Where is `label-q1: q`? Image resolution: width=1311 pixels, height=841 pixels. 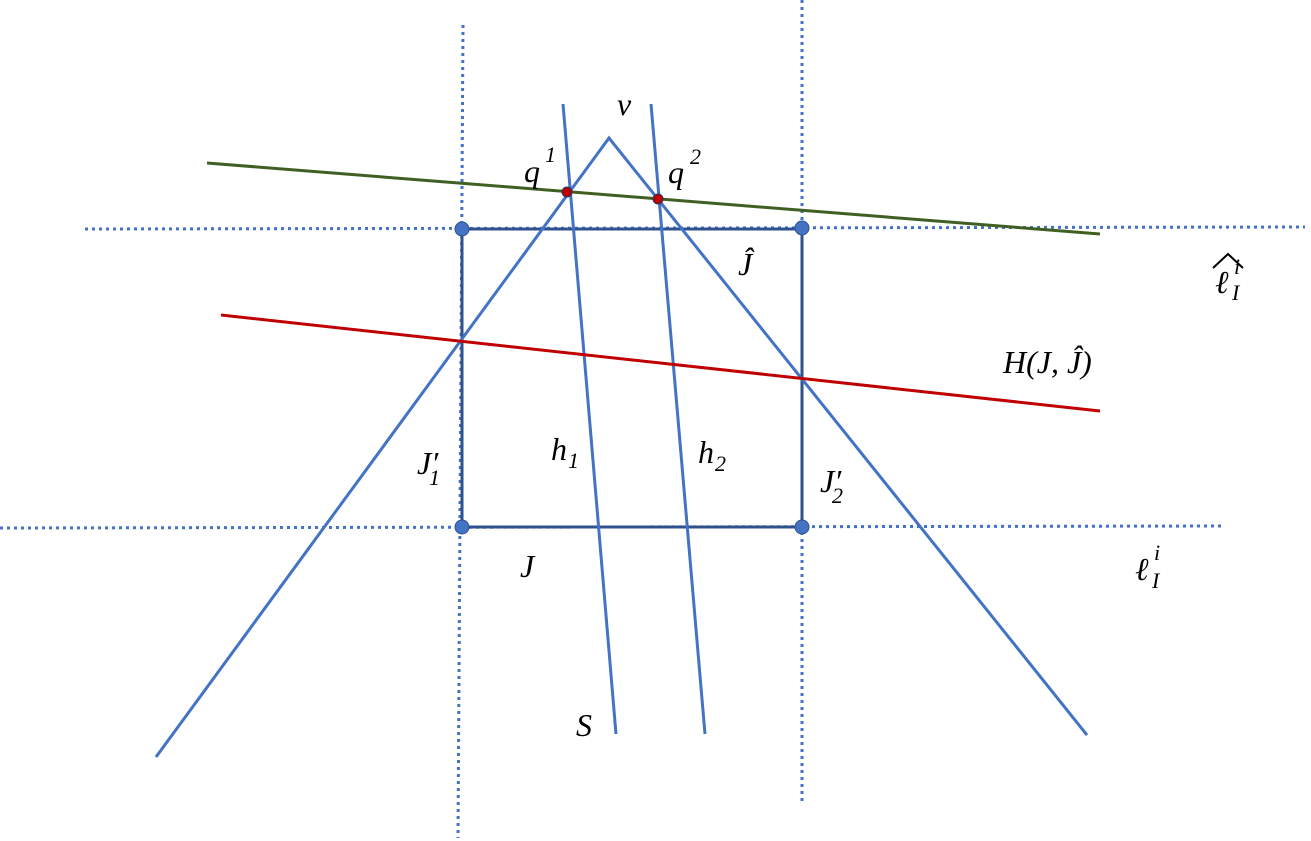
label-q1: q is located at coordinates (532, 171).